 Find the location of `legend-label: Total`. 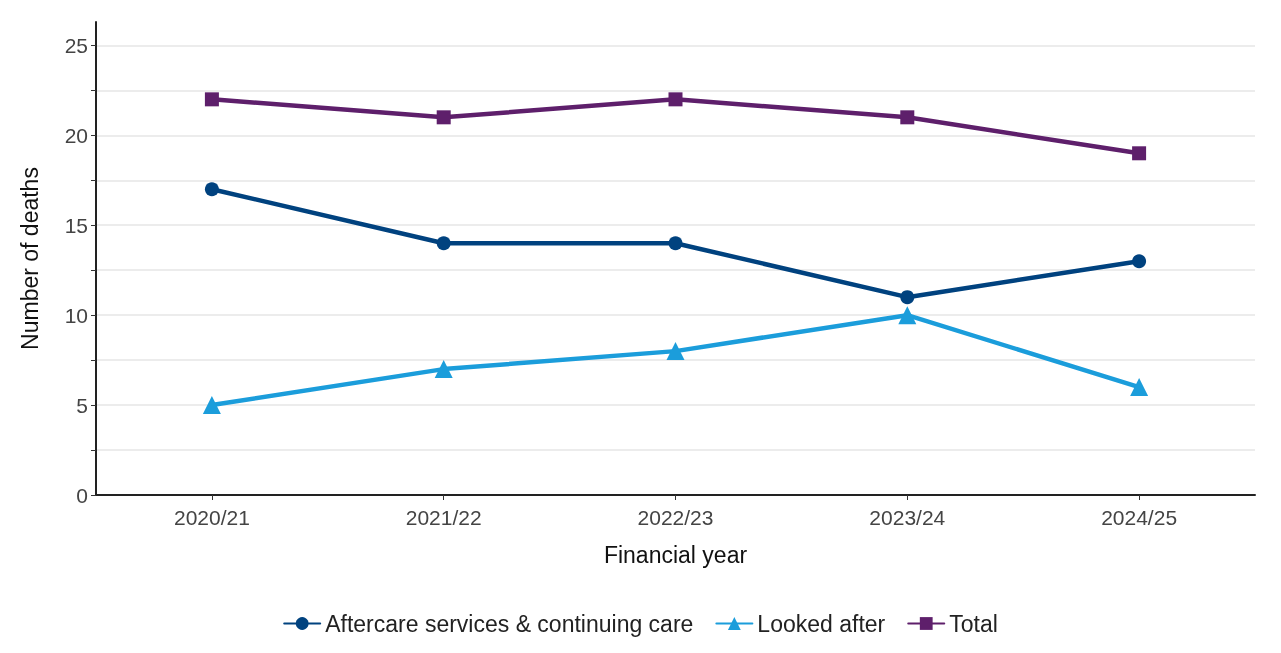

legend-label: Total is located at coordinates (973, 623).